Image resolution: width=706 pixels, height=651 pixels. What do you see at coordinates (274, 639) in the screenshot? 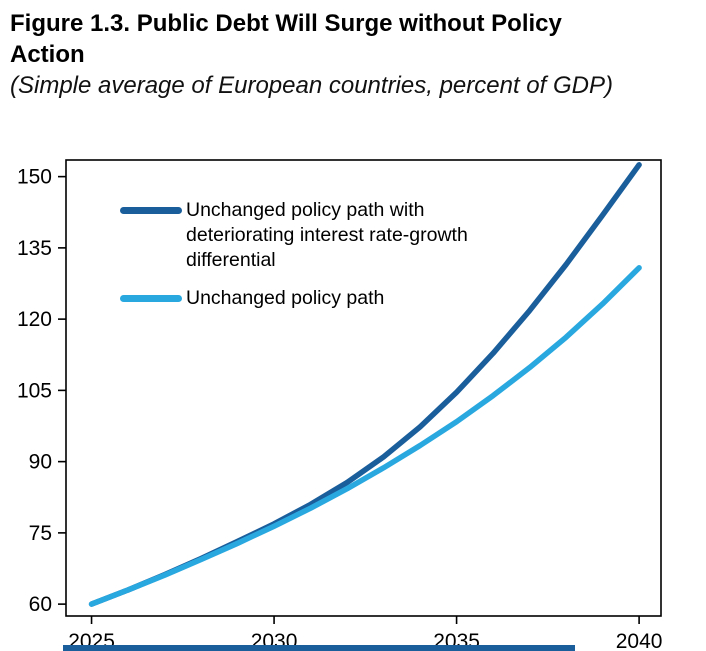
I see `x-tick-label: 2030` at bounding box center [274, 639].